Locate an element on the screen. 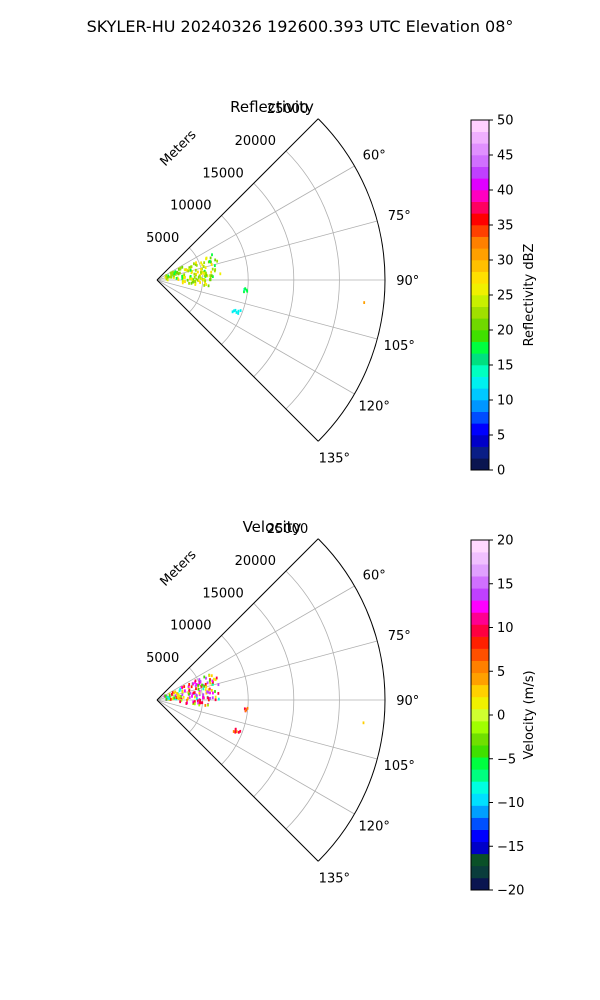 Image resolution: width=600 pixels, height=1000 pixels. colorbar-tick-label: −15 is located at coordinates (510, 847).